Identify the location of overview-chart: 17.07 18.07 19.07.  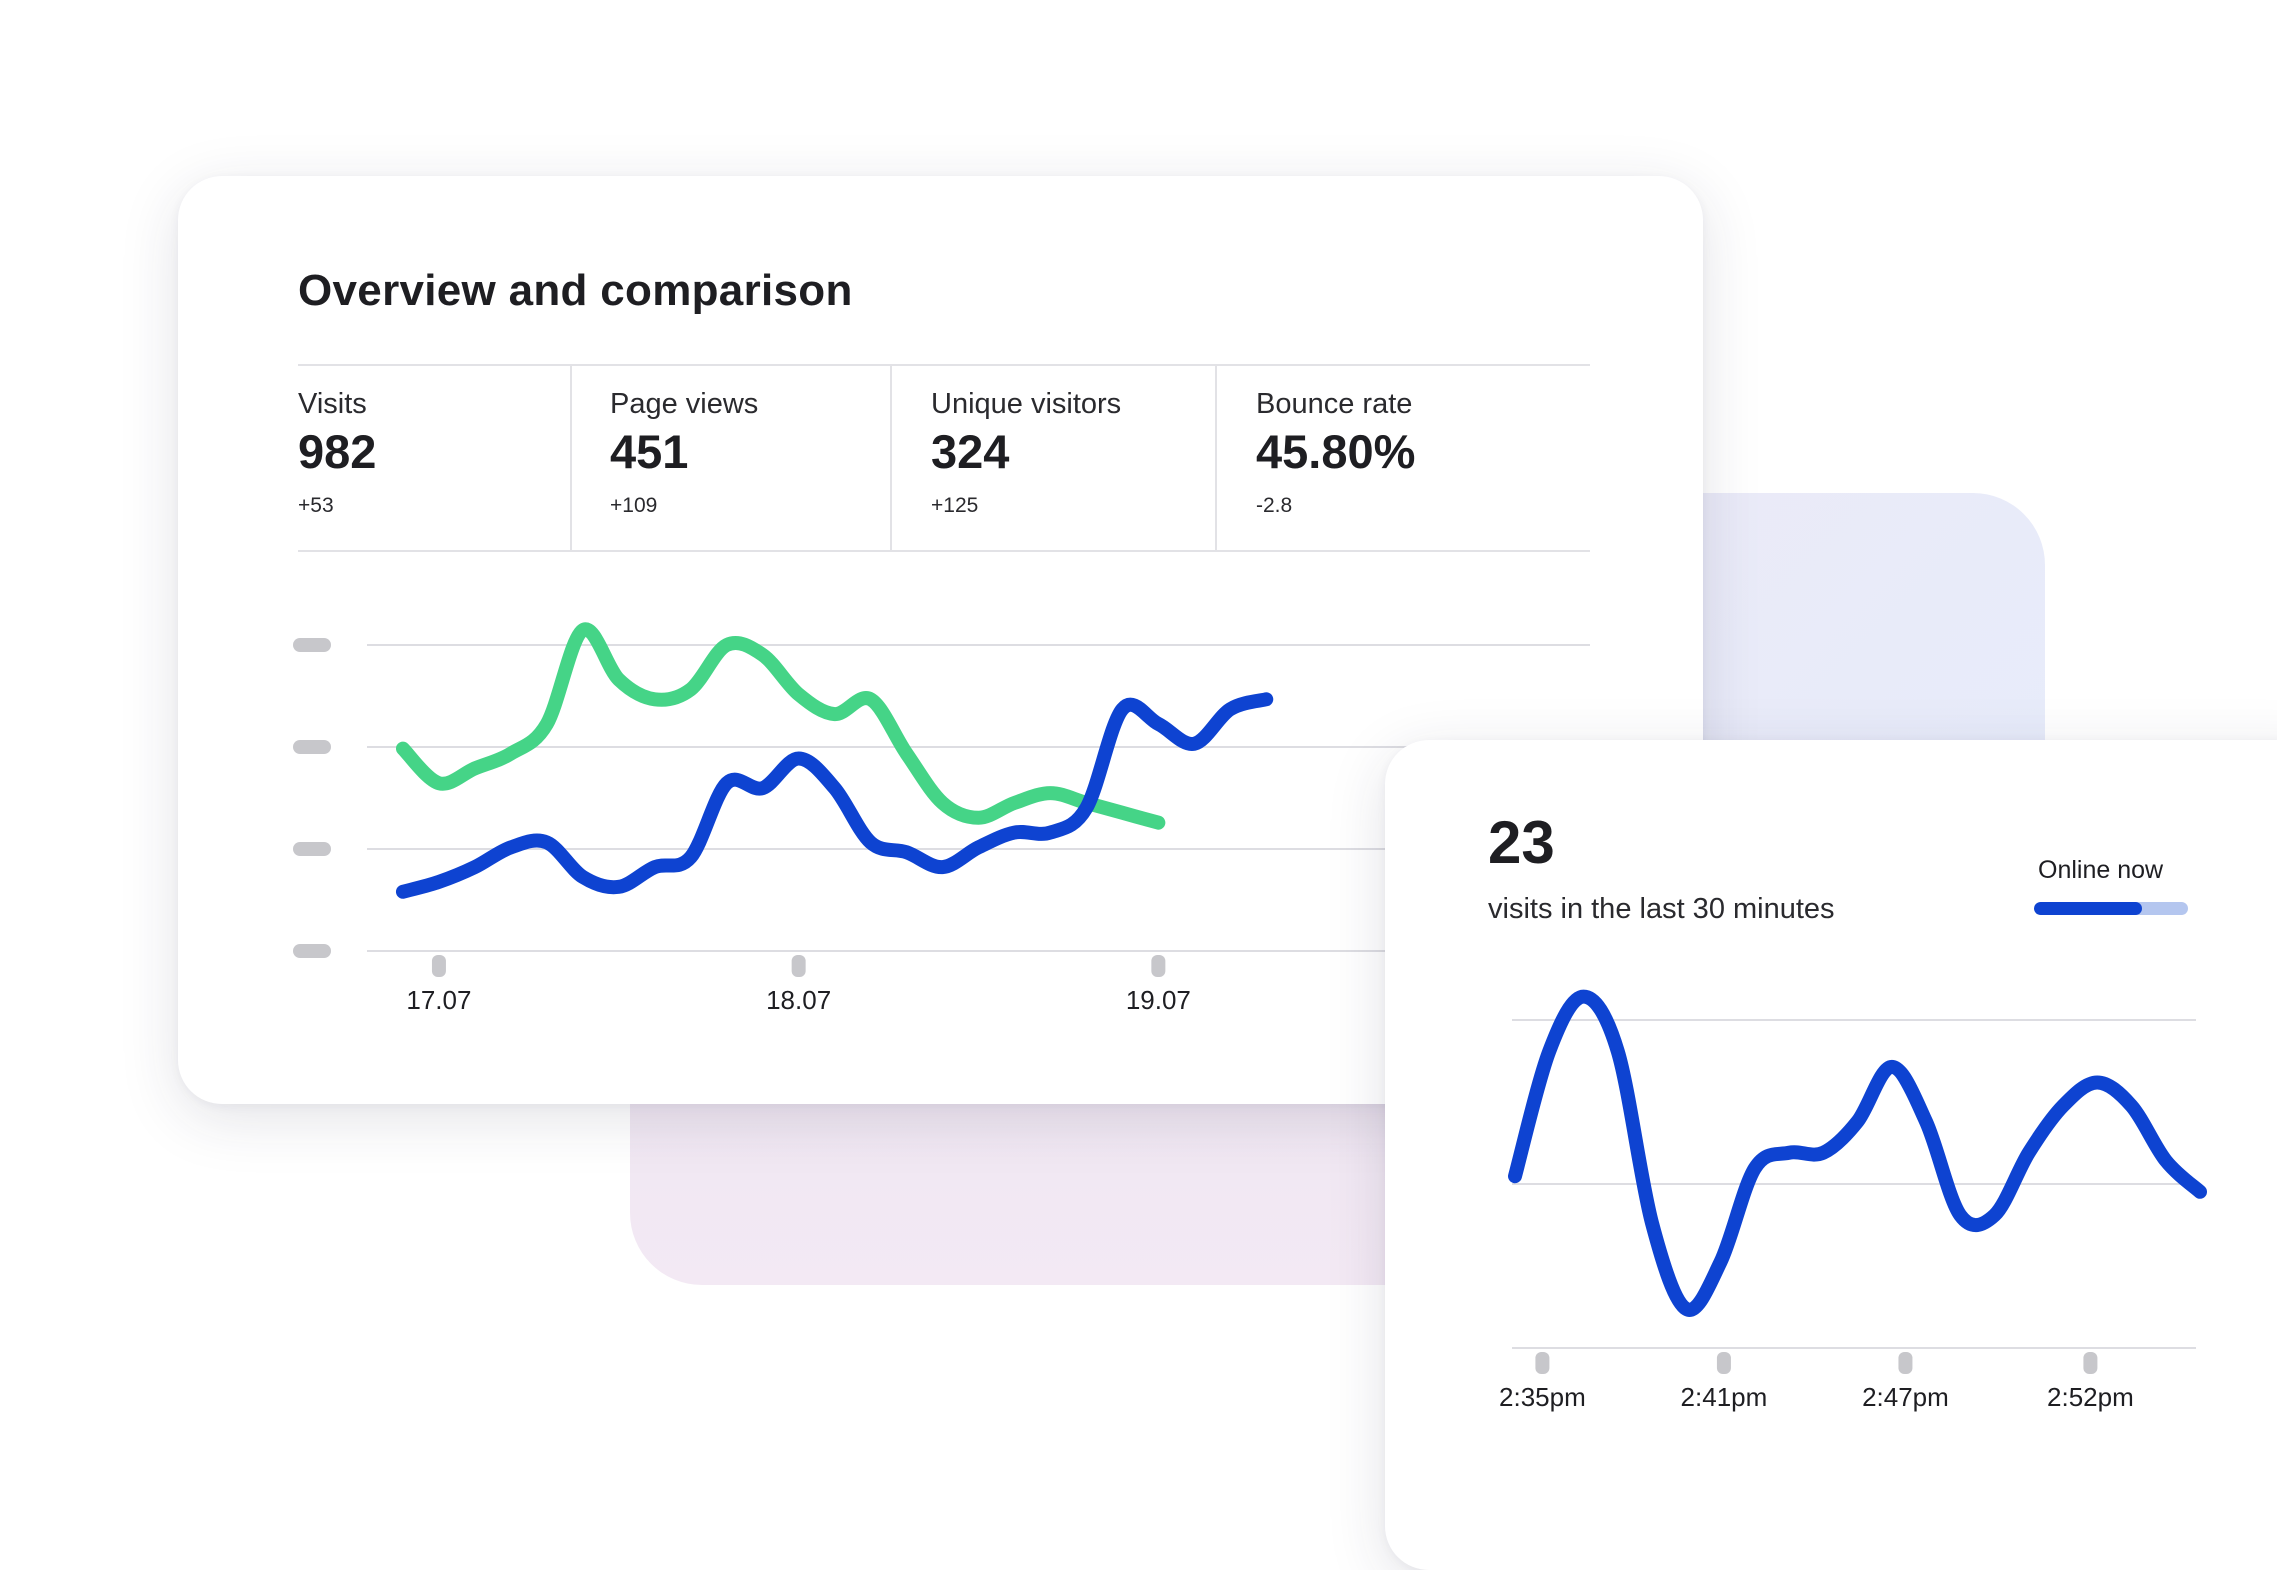
(941, 818).